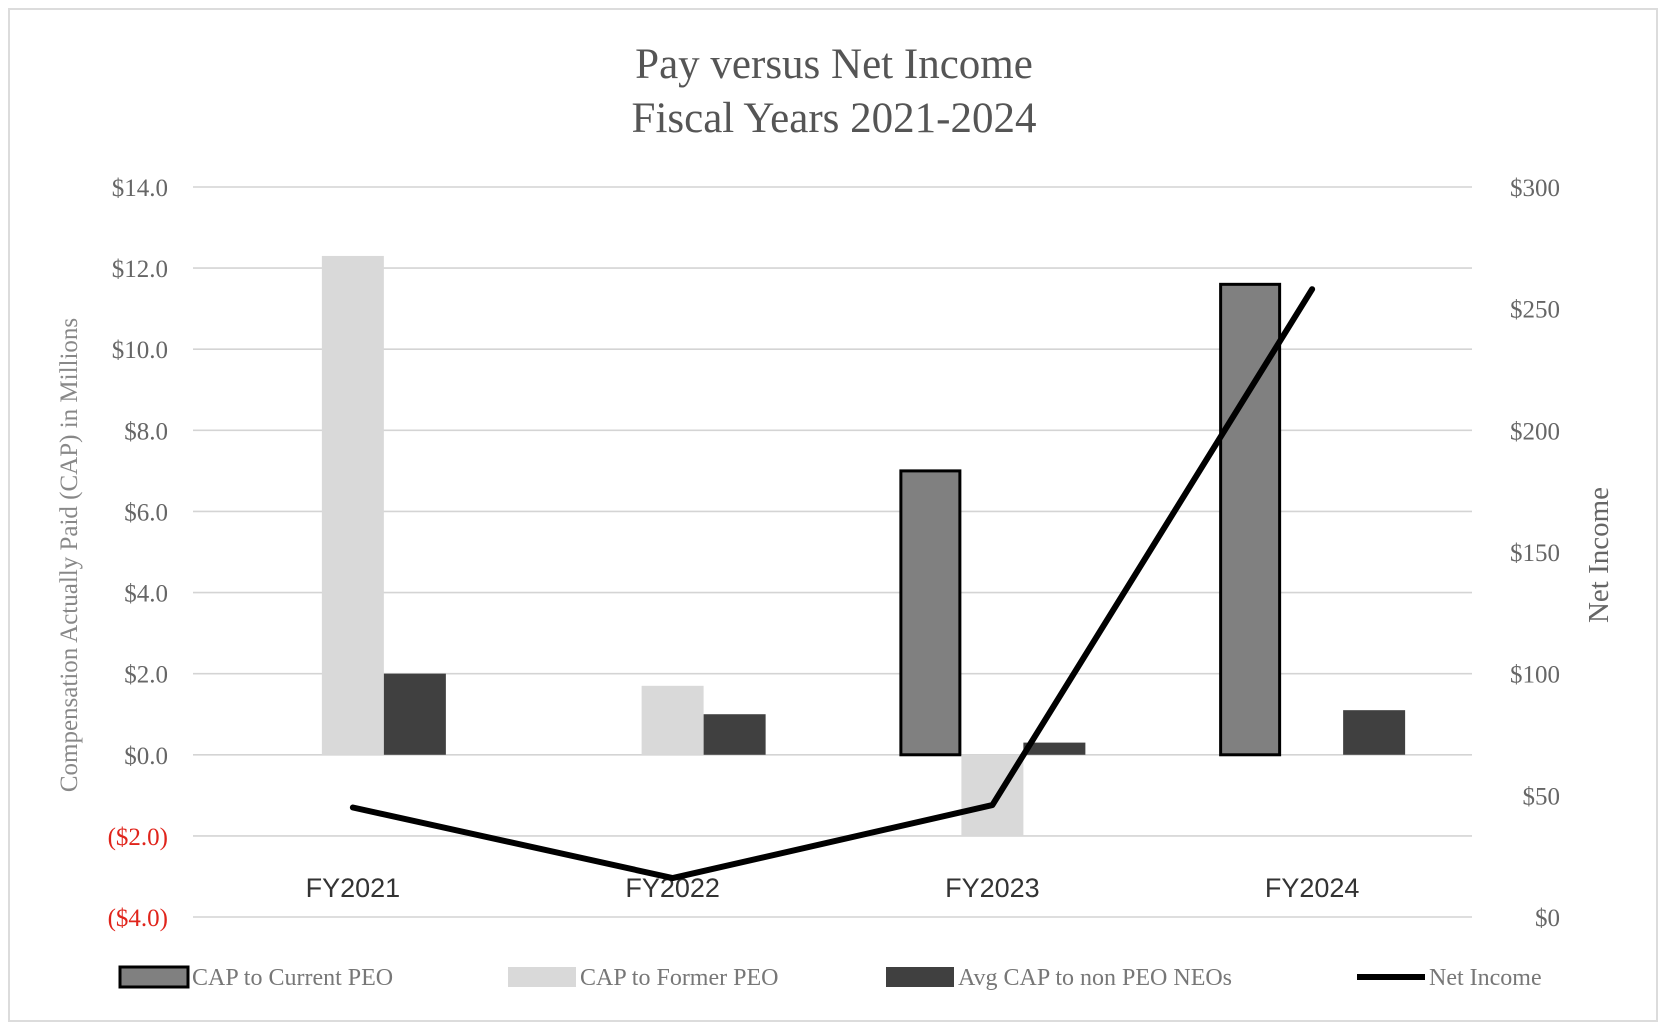 The image size is (1668, 1032). Describe the element at coordinates (140, 350) in the screenshot. I see `left-tick-label: $10.0` at that location.